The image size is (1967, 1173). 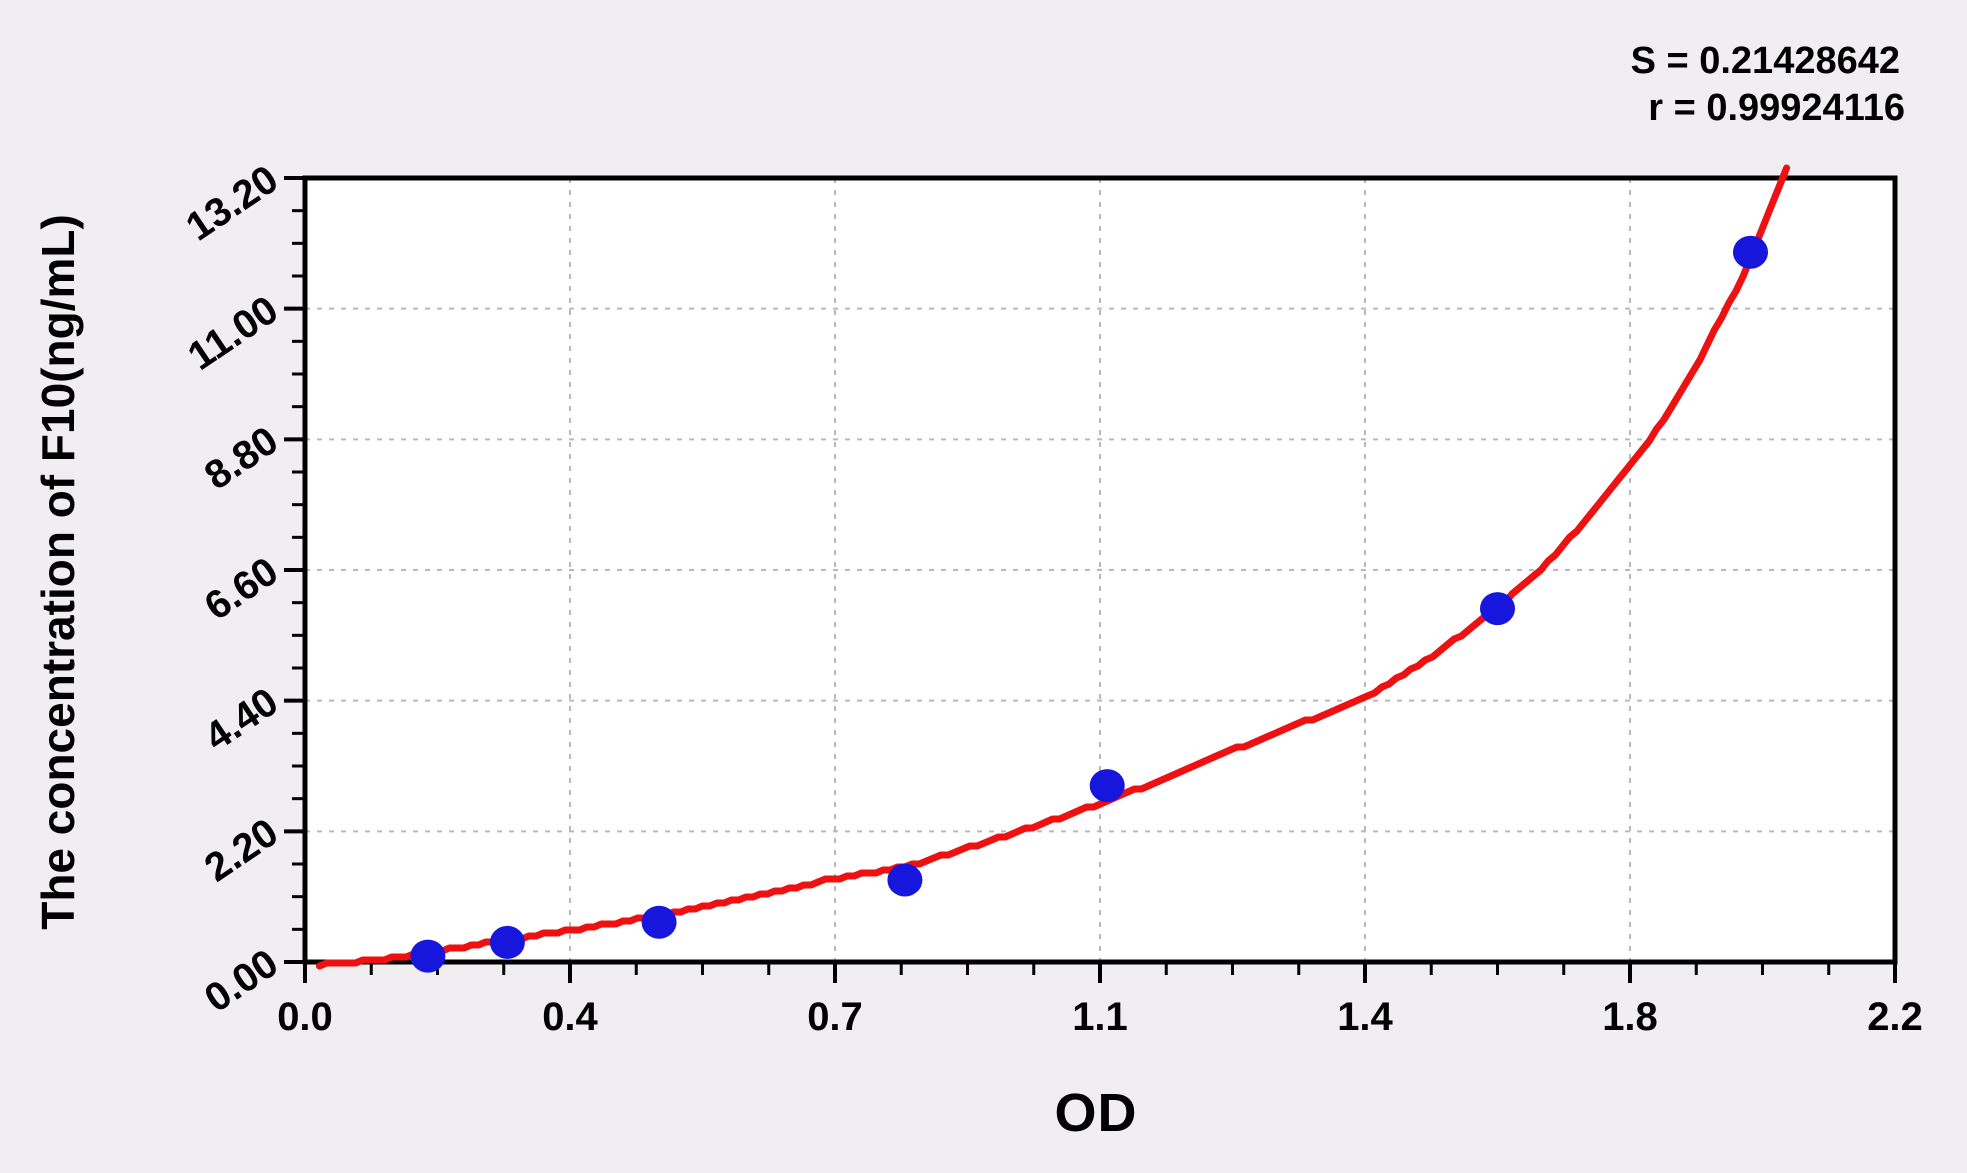 I want to click on y-tick-label: 6.60, so click(x=241, y=589).